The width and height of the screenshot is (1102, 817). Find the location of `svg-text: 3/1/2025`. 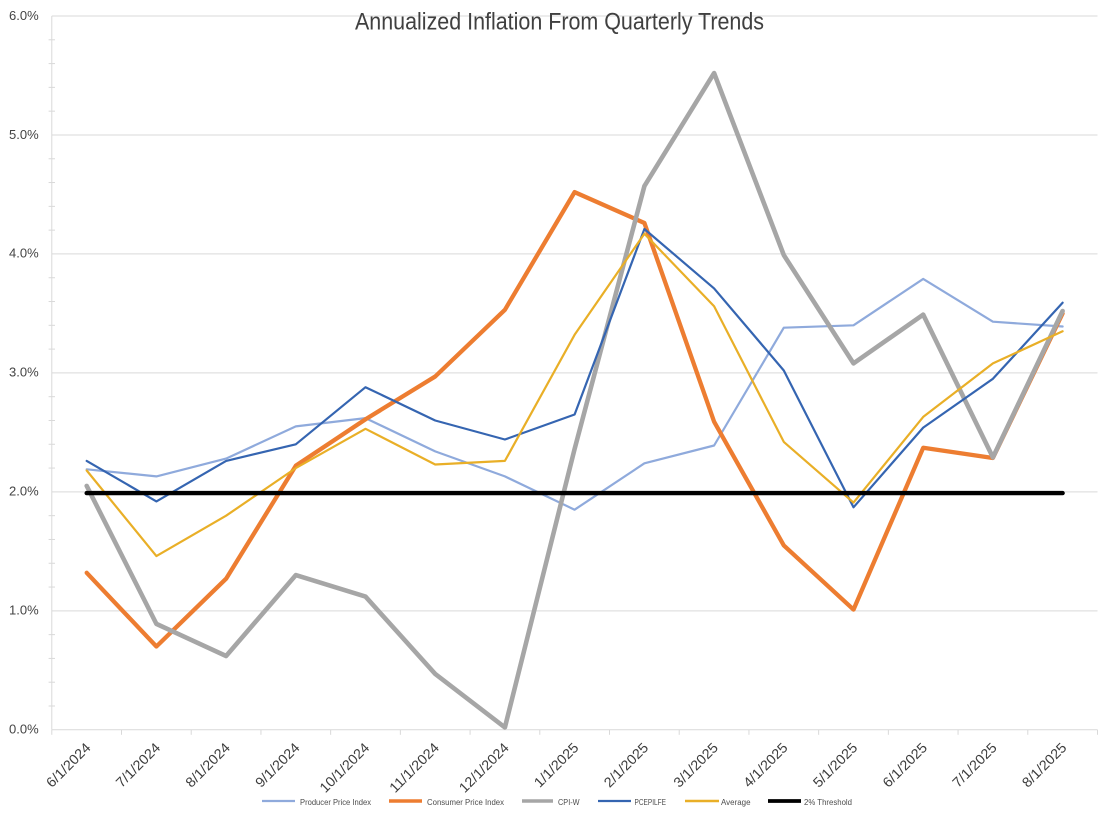

svg-text: 3/1/2025 is located at coordinates (695, 764).